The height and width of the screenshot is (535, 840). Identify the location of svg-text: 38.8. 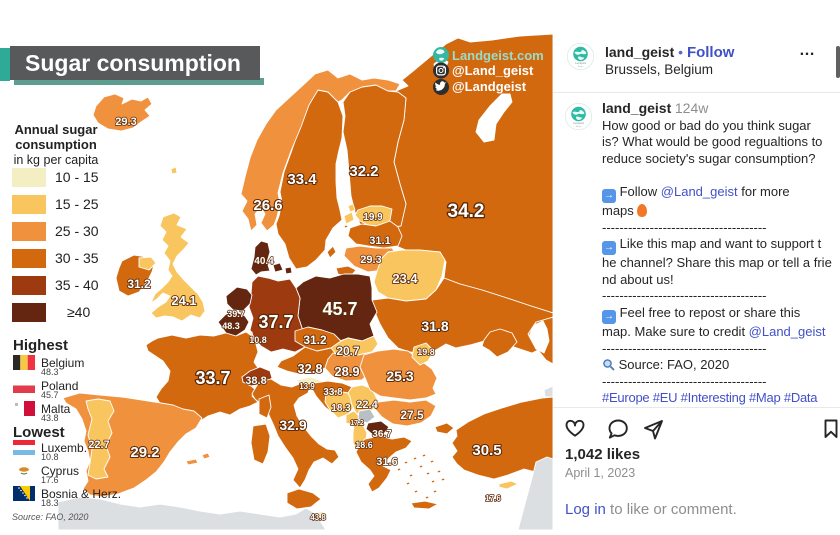
(255, 381).